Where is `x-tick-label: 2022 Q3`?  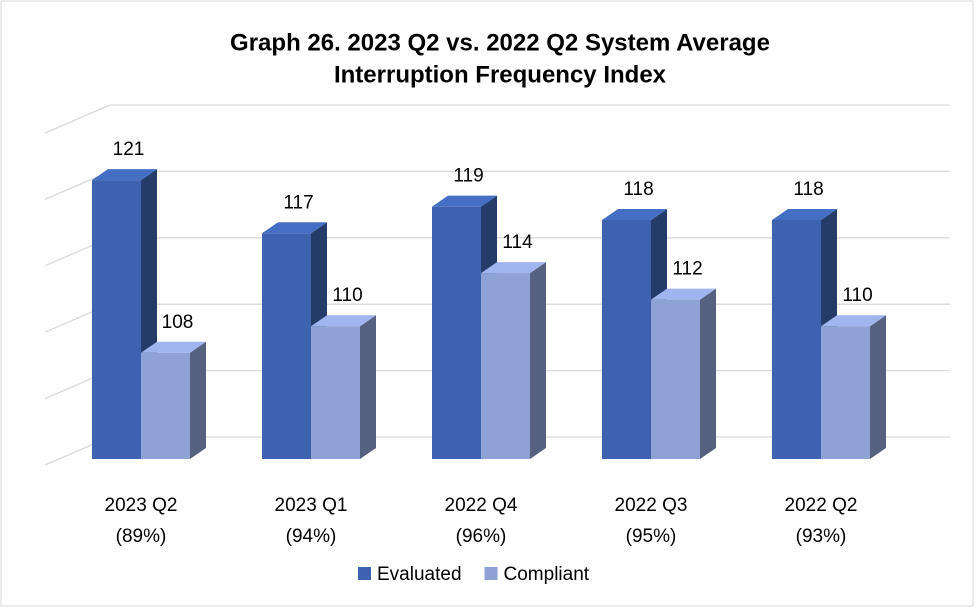 x-tick-label: 2022 Q3 is located at coordinates (651, 505).